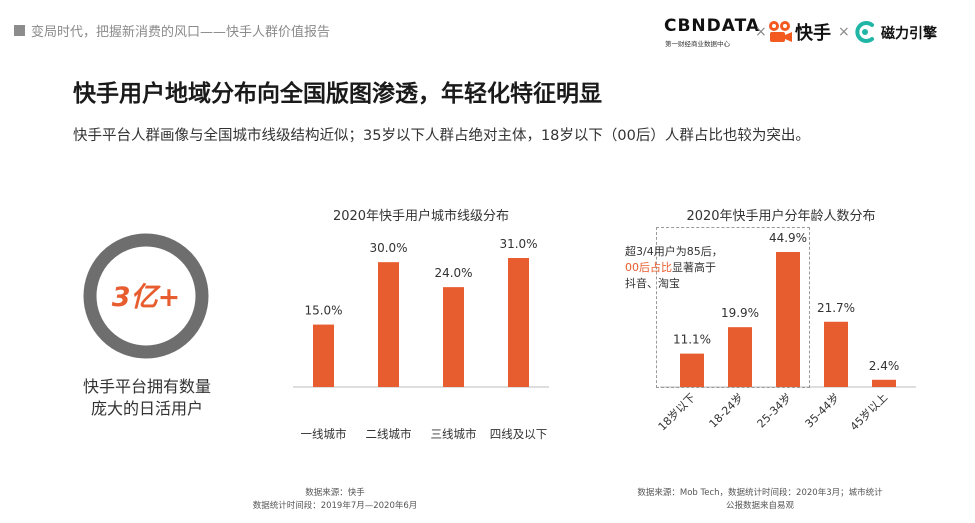 The width and height of the screenshot is (975, 523). What do you see at coordinates (788, 238) in the screenshot?
I see `age-value-label: 44.9%` at bounding box center [788, 238].